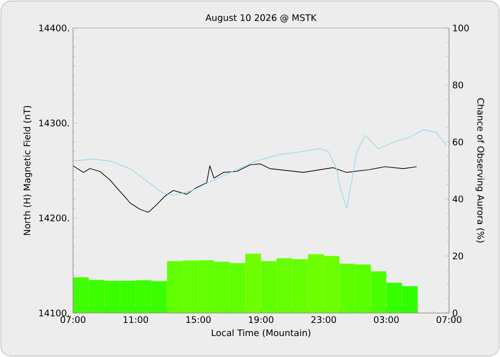  I want to click on x-tick-label: 19:00, so click(261, 320).